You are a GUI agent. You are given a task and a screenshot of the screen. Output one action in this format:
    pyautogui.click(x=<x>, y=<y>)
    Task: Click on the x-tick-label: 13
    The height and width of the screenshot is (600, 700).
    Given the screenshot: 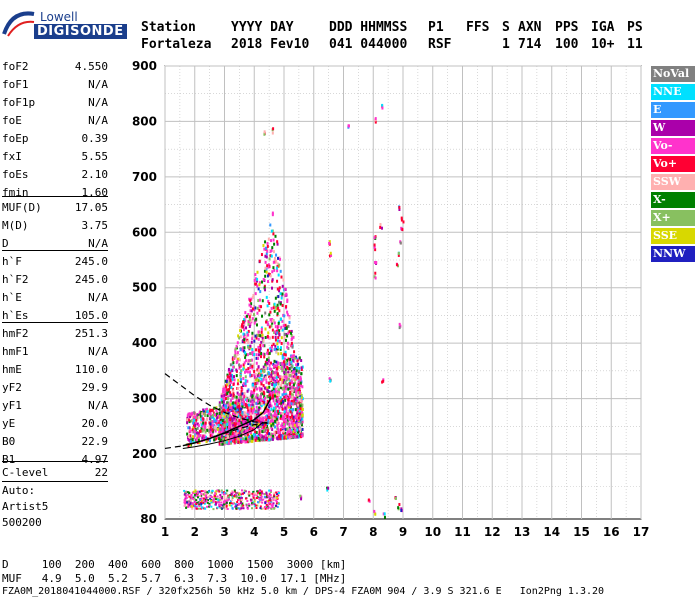 What is the action you would take?
    pyautogui.click(x=522, y=532)
    